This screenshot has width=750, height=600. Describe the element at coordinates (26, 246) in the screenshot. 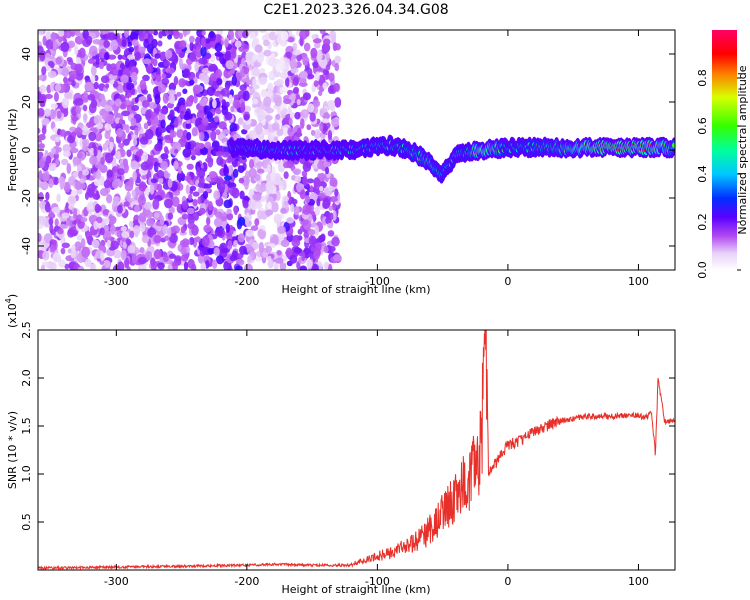

I see `spectrogram-y-tick-label: -40` at that location.